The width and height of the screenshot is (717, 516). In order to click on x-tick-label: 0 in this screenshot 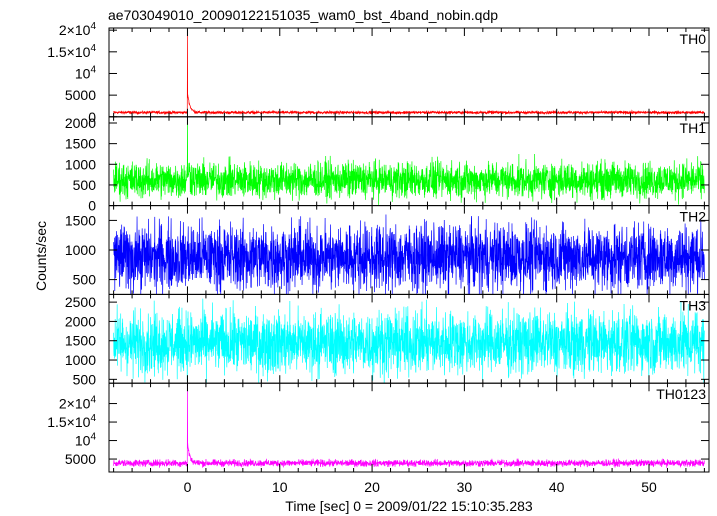, I will do `click(188, 487)`.